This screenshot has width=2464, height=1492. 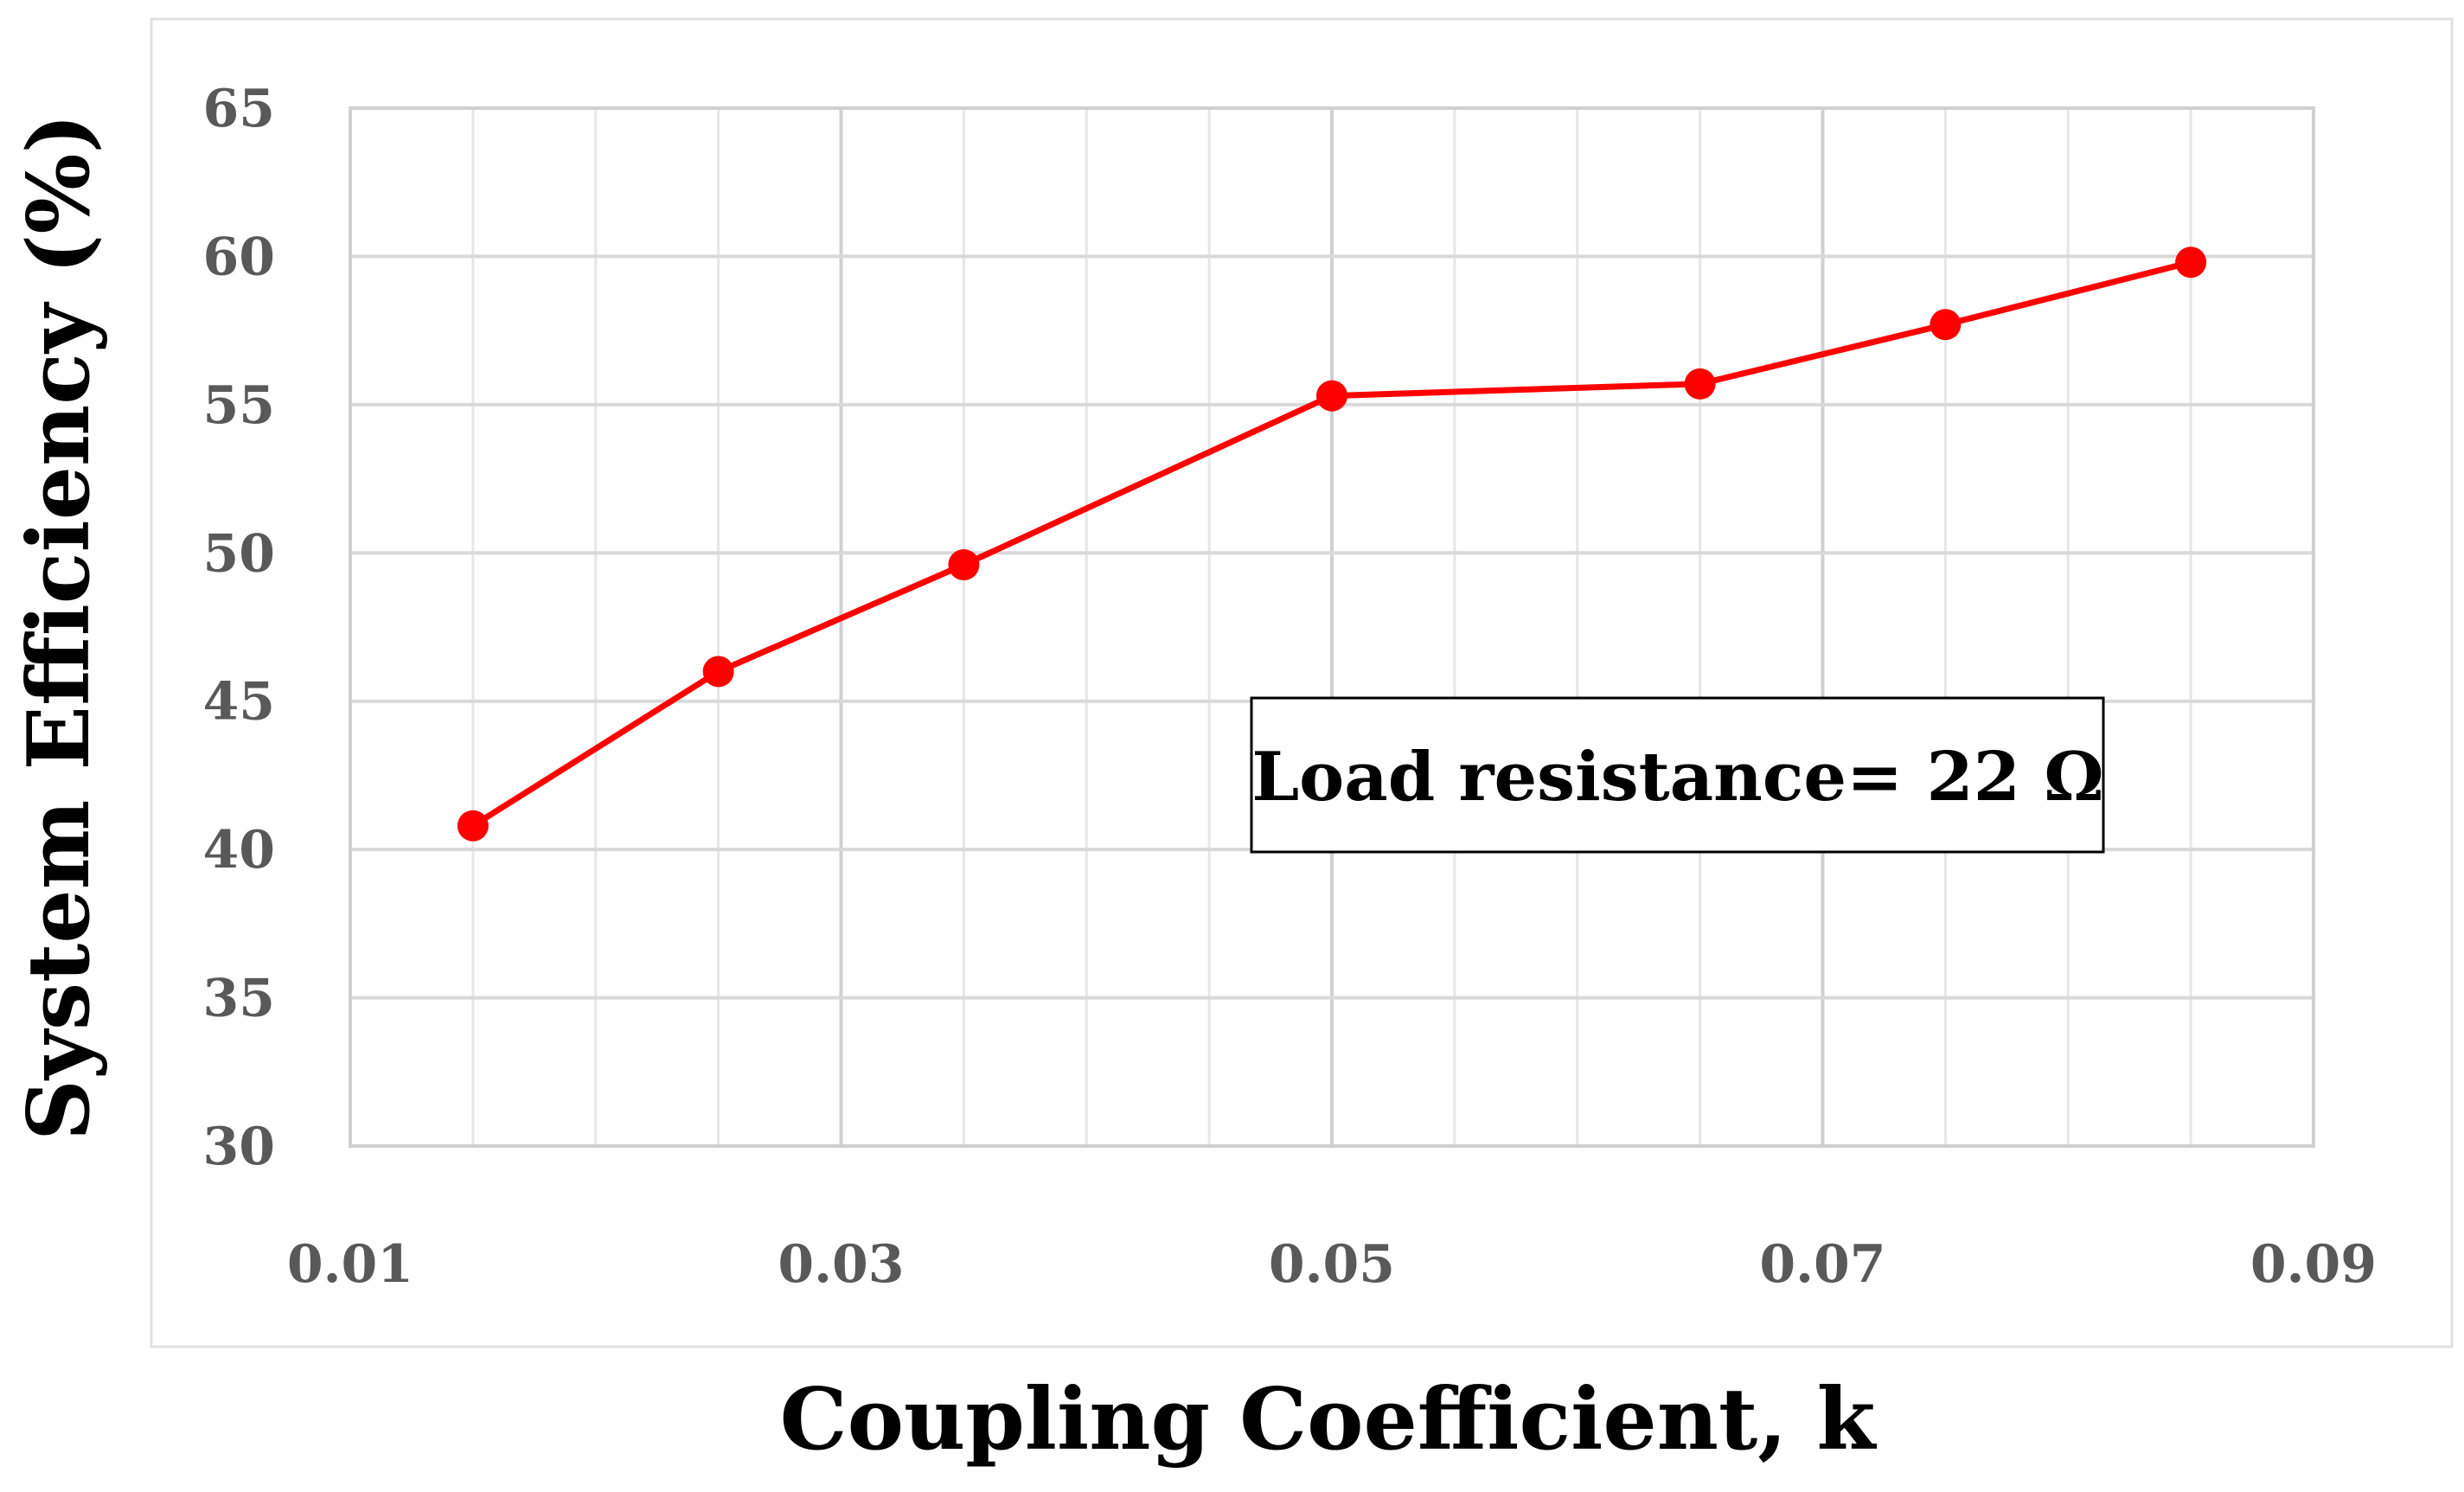 What do you see at coordinates (239, 1147) in the screenshot?
I see `y-tick-label: 30` at bounding box center [239, 1147].